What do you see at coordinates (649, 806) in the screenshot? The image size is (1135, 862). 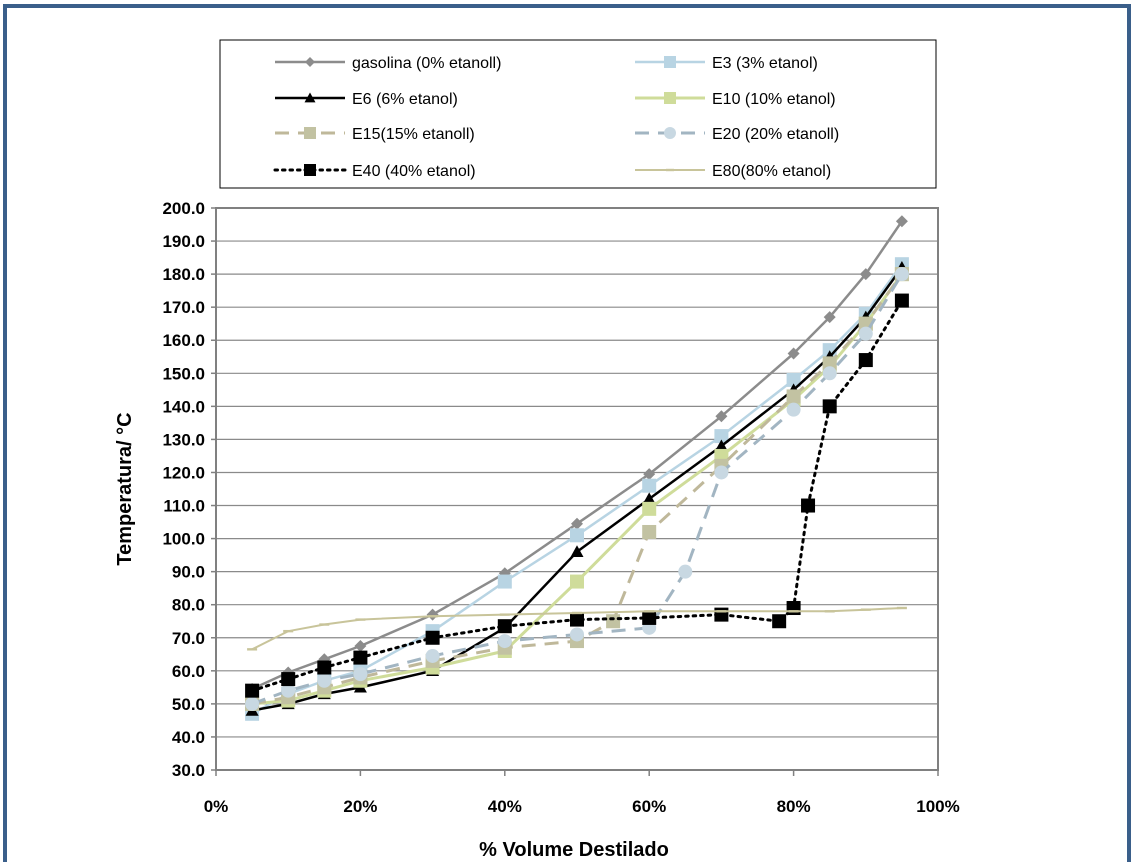 I see `x-tick-label: 60%` at bounding box center [649, 806].